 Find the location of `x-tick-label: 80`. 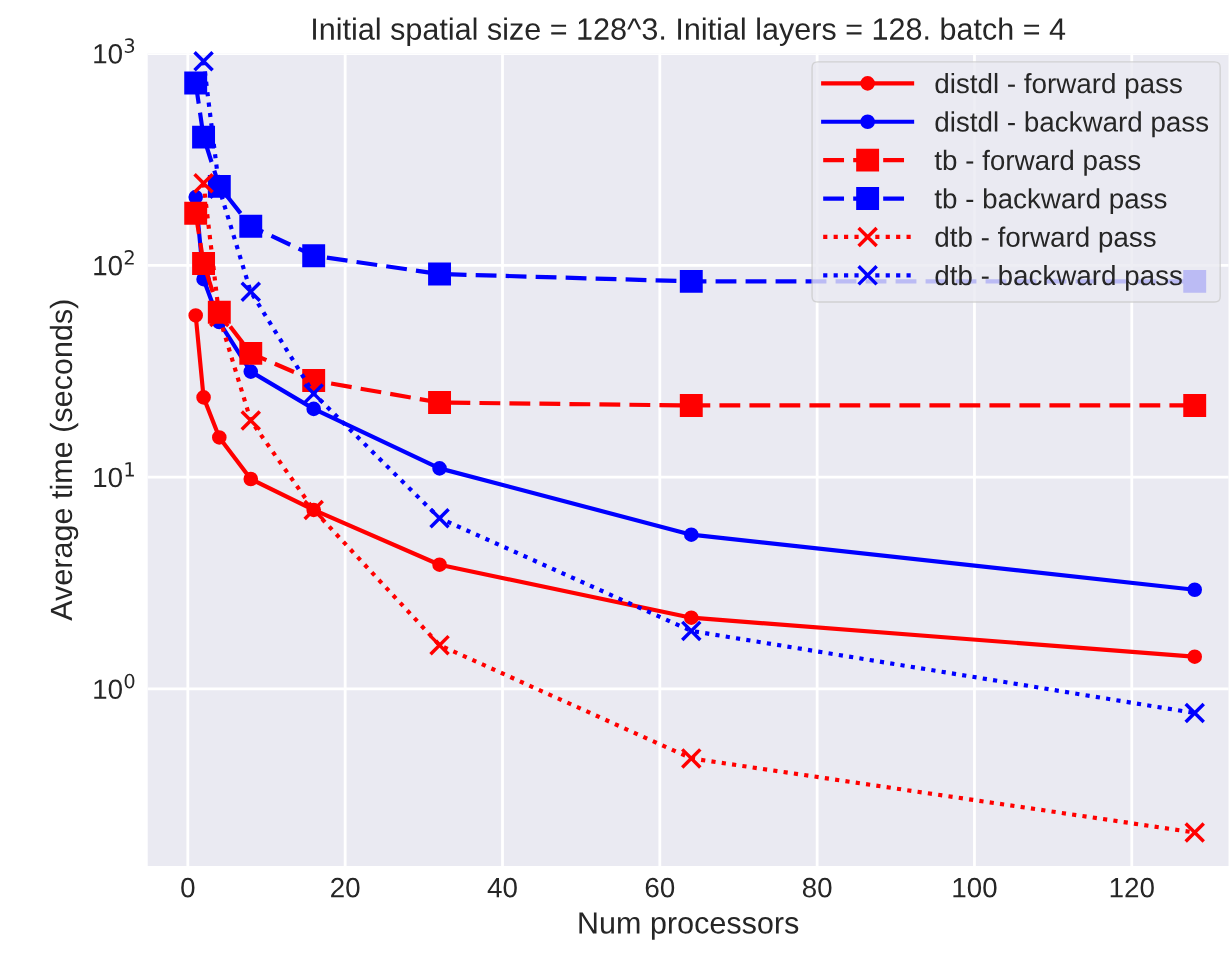

x-tick-label: 80 is located at coordinates (817, 887).